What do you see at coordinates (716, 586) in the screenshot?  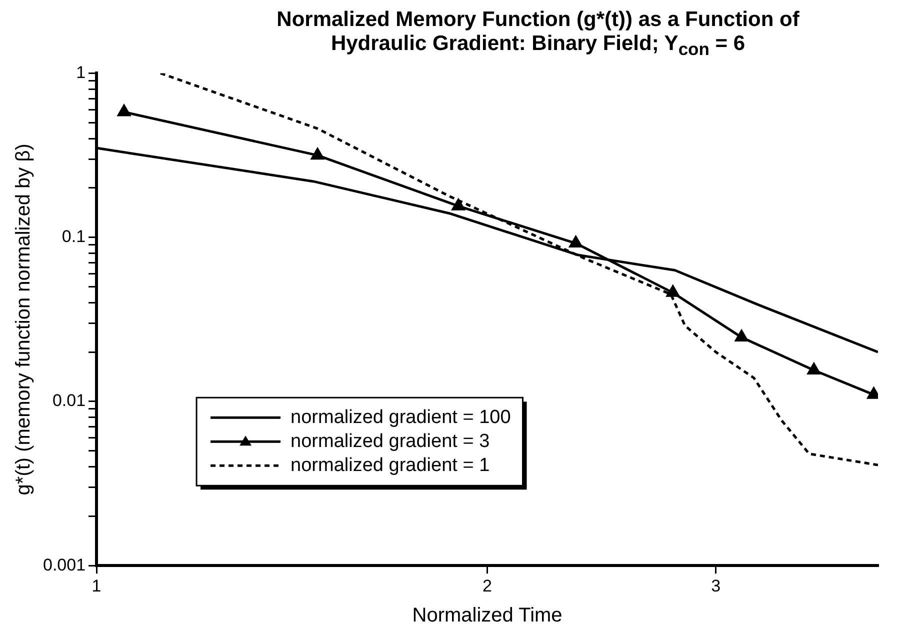 I see `x-tick-label: 3` at bounding box center [716, 586].